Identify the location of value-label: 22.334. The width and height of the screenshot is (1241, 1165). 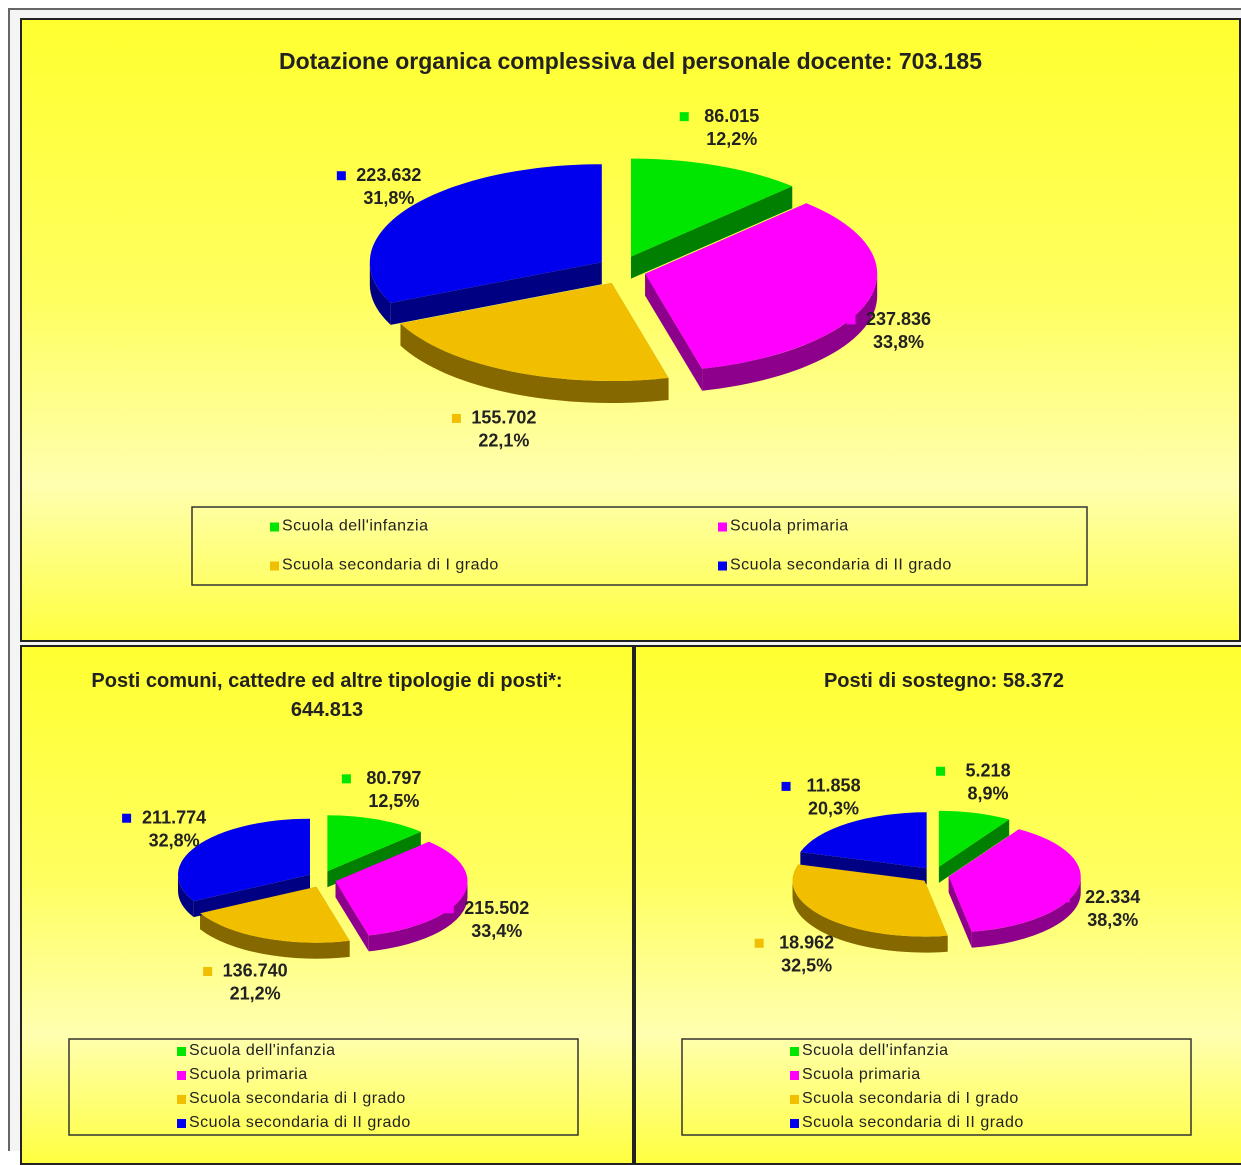
(1112, 897).